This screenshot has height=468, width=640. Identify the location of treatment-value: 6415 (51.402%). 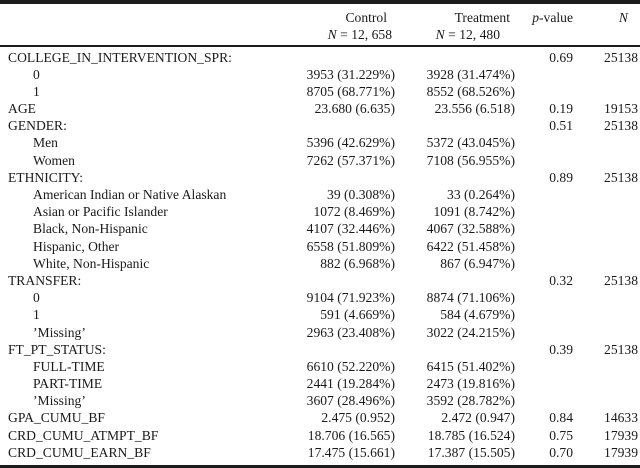
(470, 366).